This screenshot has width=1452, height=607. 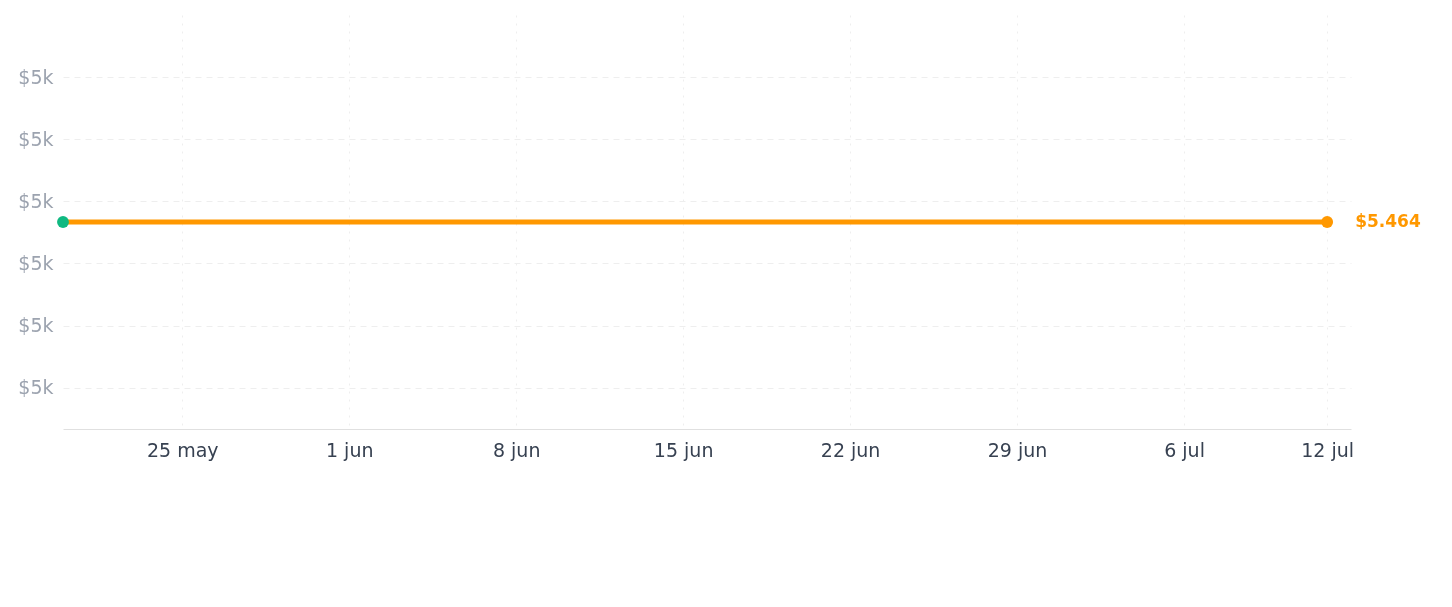 What do you see at coordinates (1017, 449) in the screenshot?
I see `x-tick-label: 29 jun` at bounding box center [1017, 449].